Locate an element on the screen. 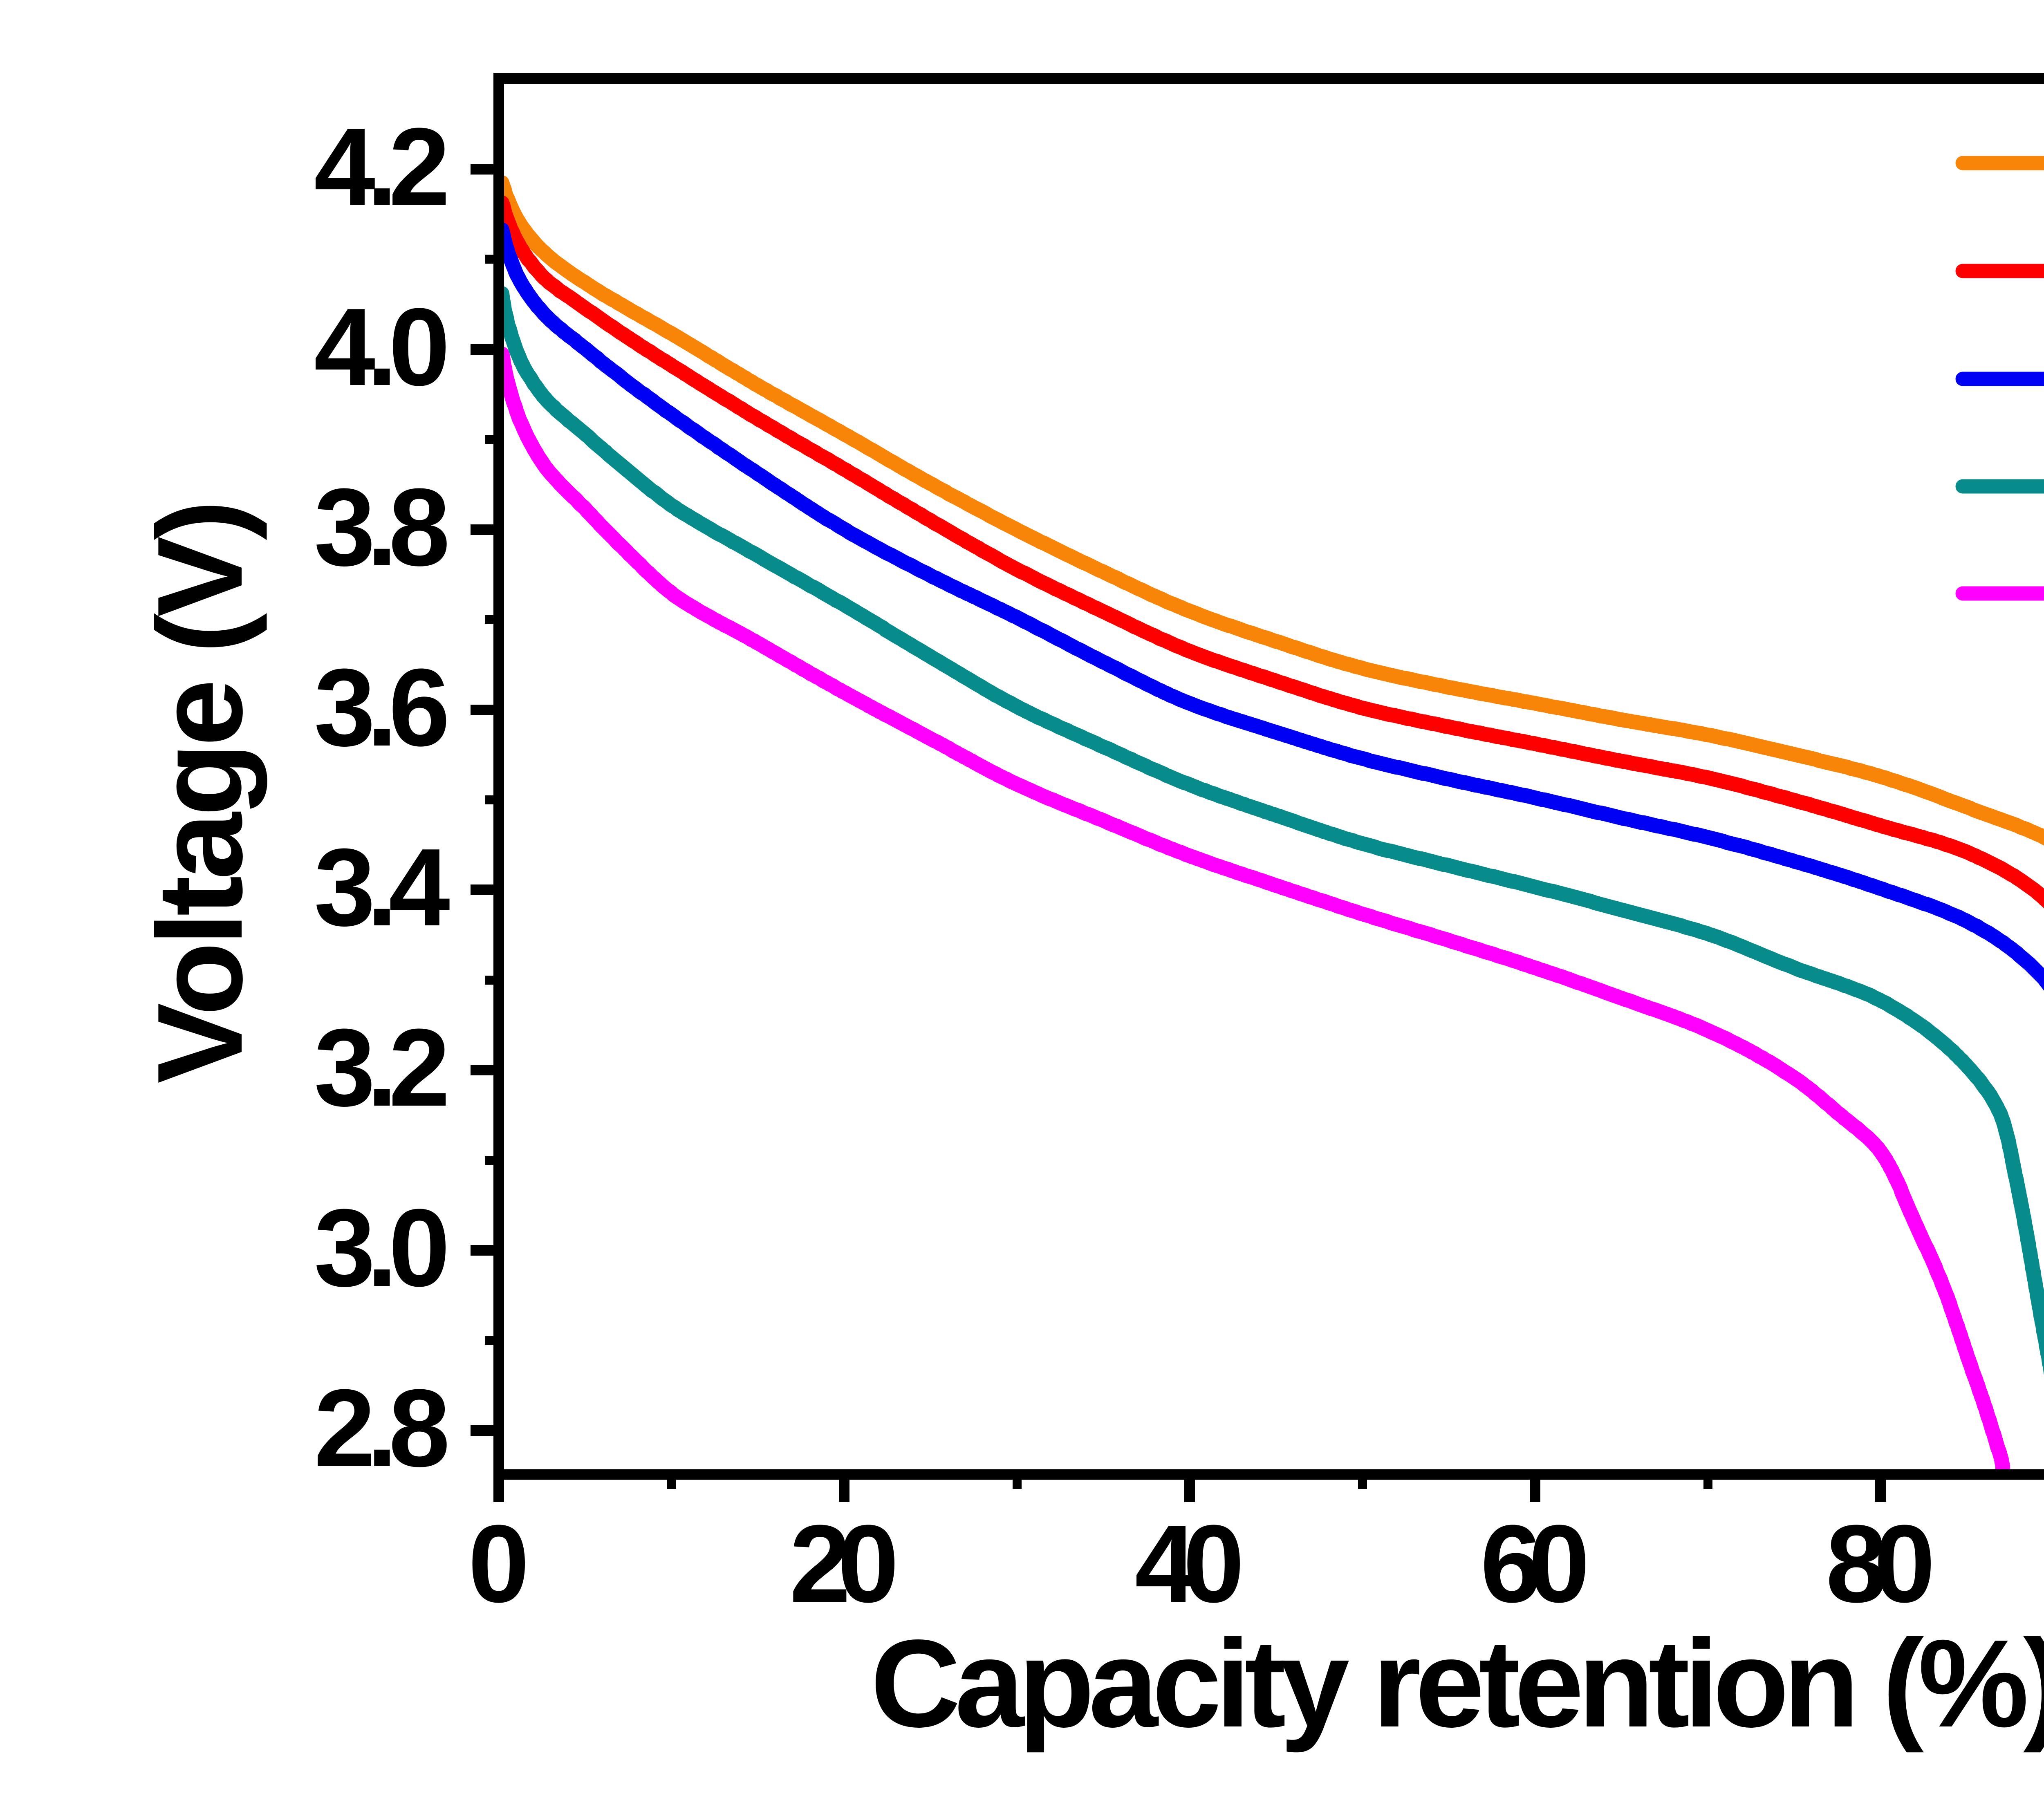 Image resolution: width=2044 pixels, height=1798 pixels. svg-text: Capacity retention (%) is located at coordinates (1458, 1684).